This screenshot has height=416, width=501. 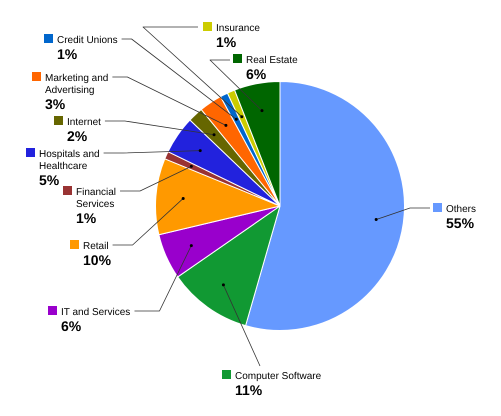 What do you see at coordinates (55, 104) in the screenshot?
I see `data-label: 3%` at bounding box center [55, 104].